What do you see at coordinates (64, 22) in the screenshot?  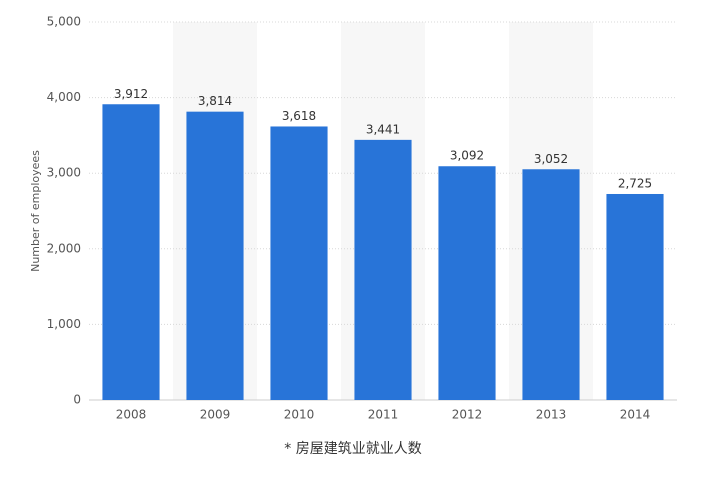 I see `y-tick-label: 5,000` at bounding box center [64, 22].